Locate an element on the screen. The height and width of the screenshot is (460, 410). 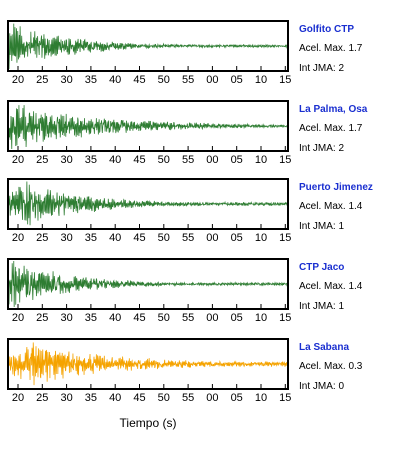
max-acceleration: Acel. Max. 0.3 is located at coordinates (331, 366).